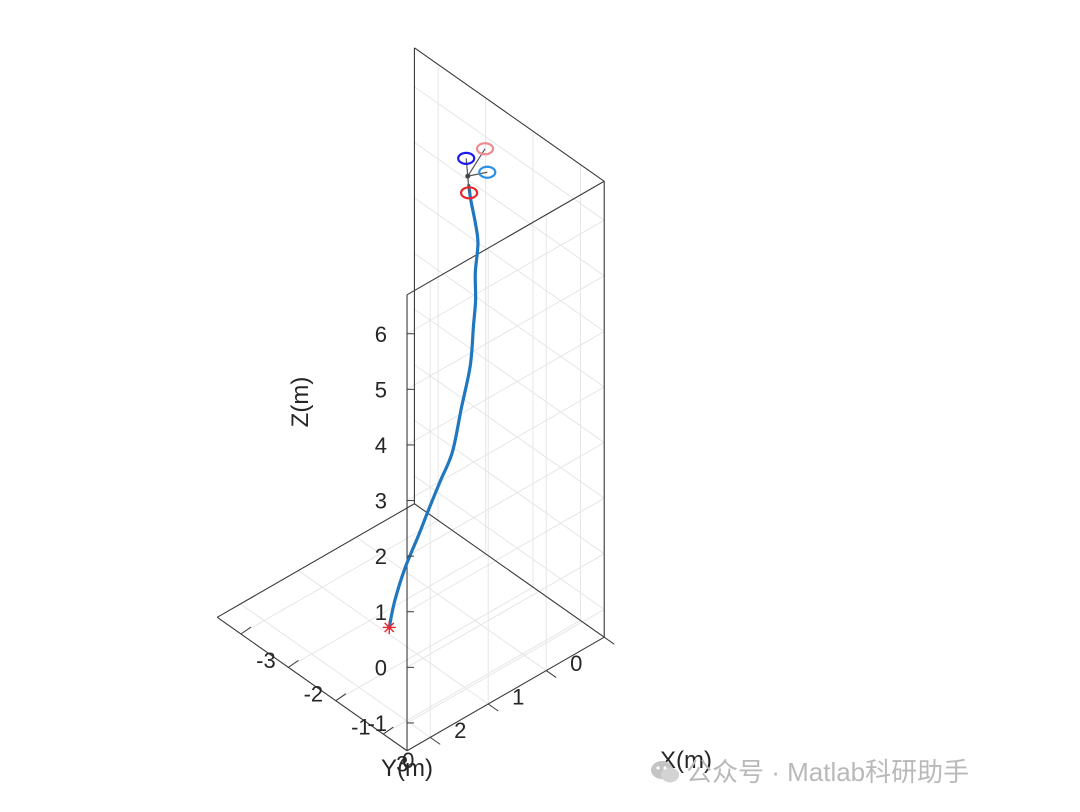 The image size is (1080, 812). I want to click on x-axis-ticks: -3 -2 -1 0, so click(327, 699).